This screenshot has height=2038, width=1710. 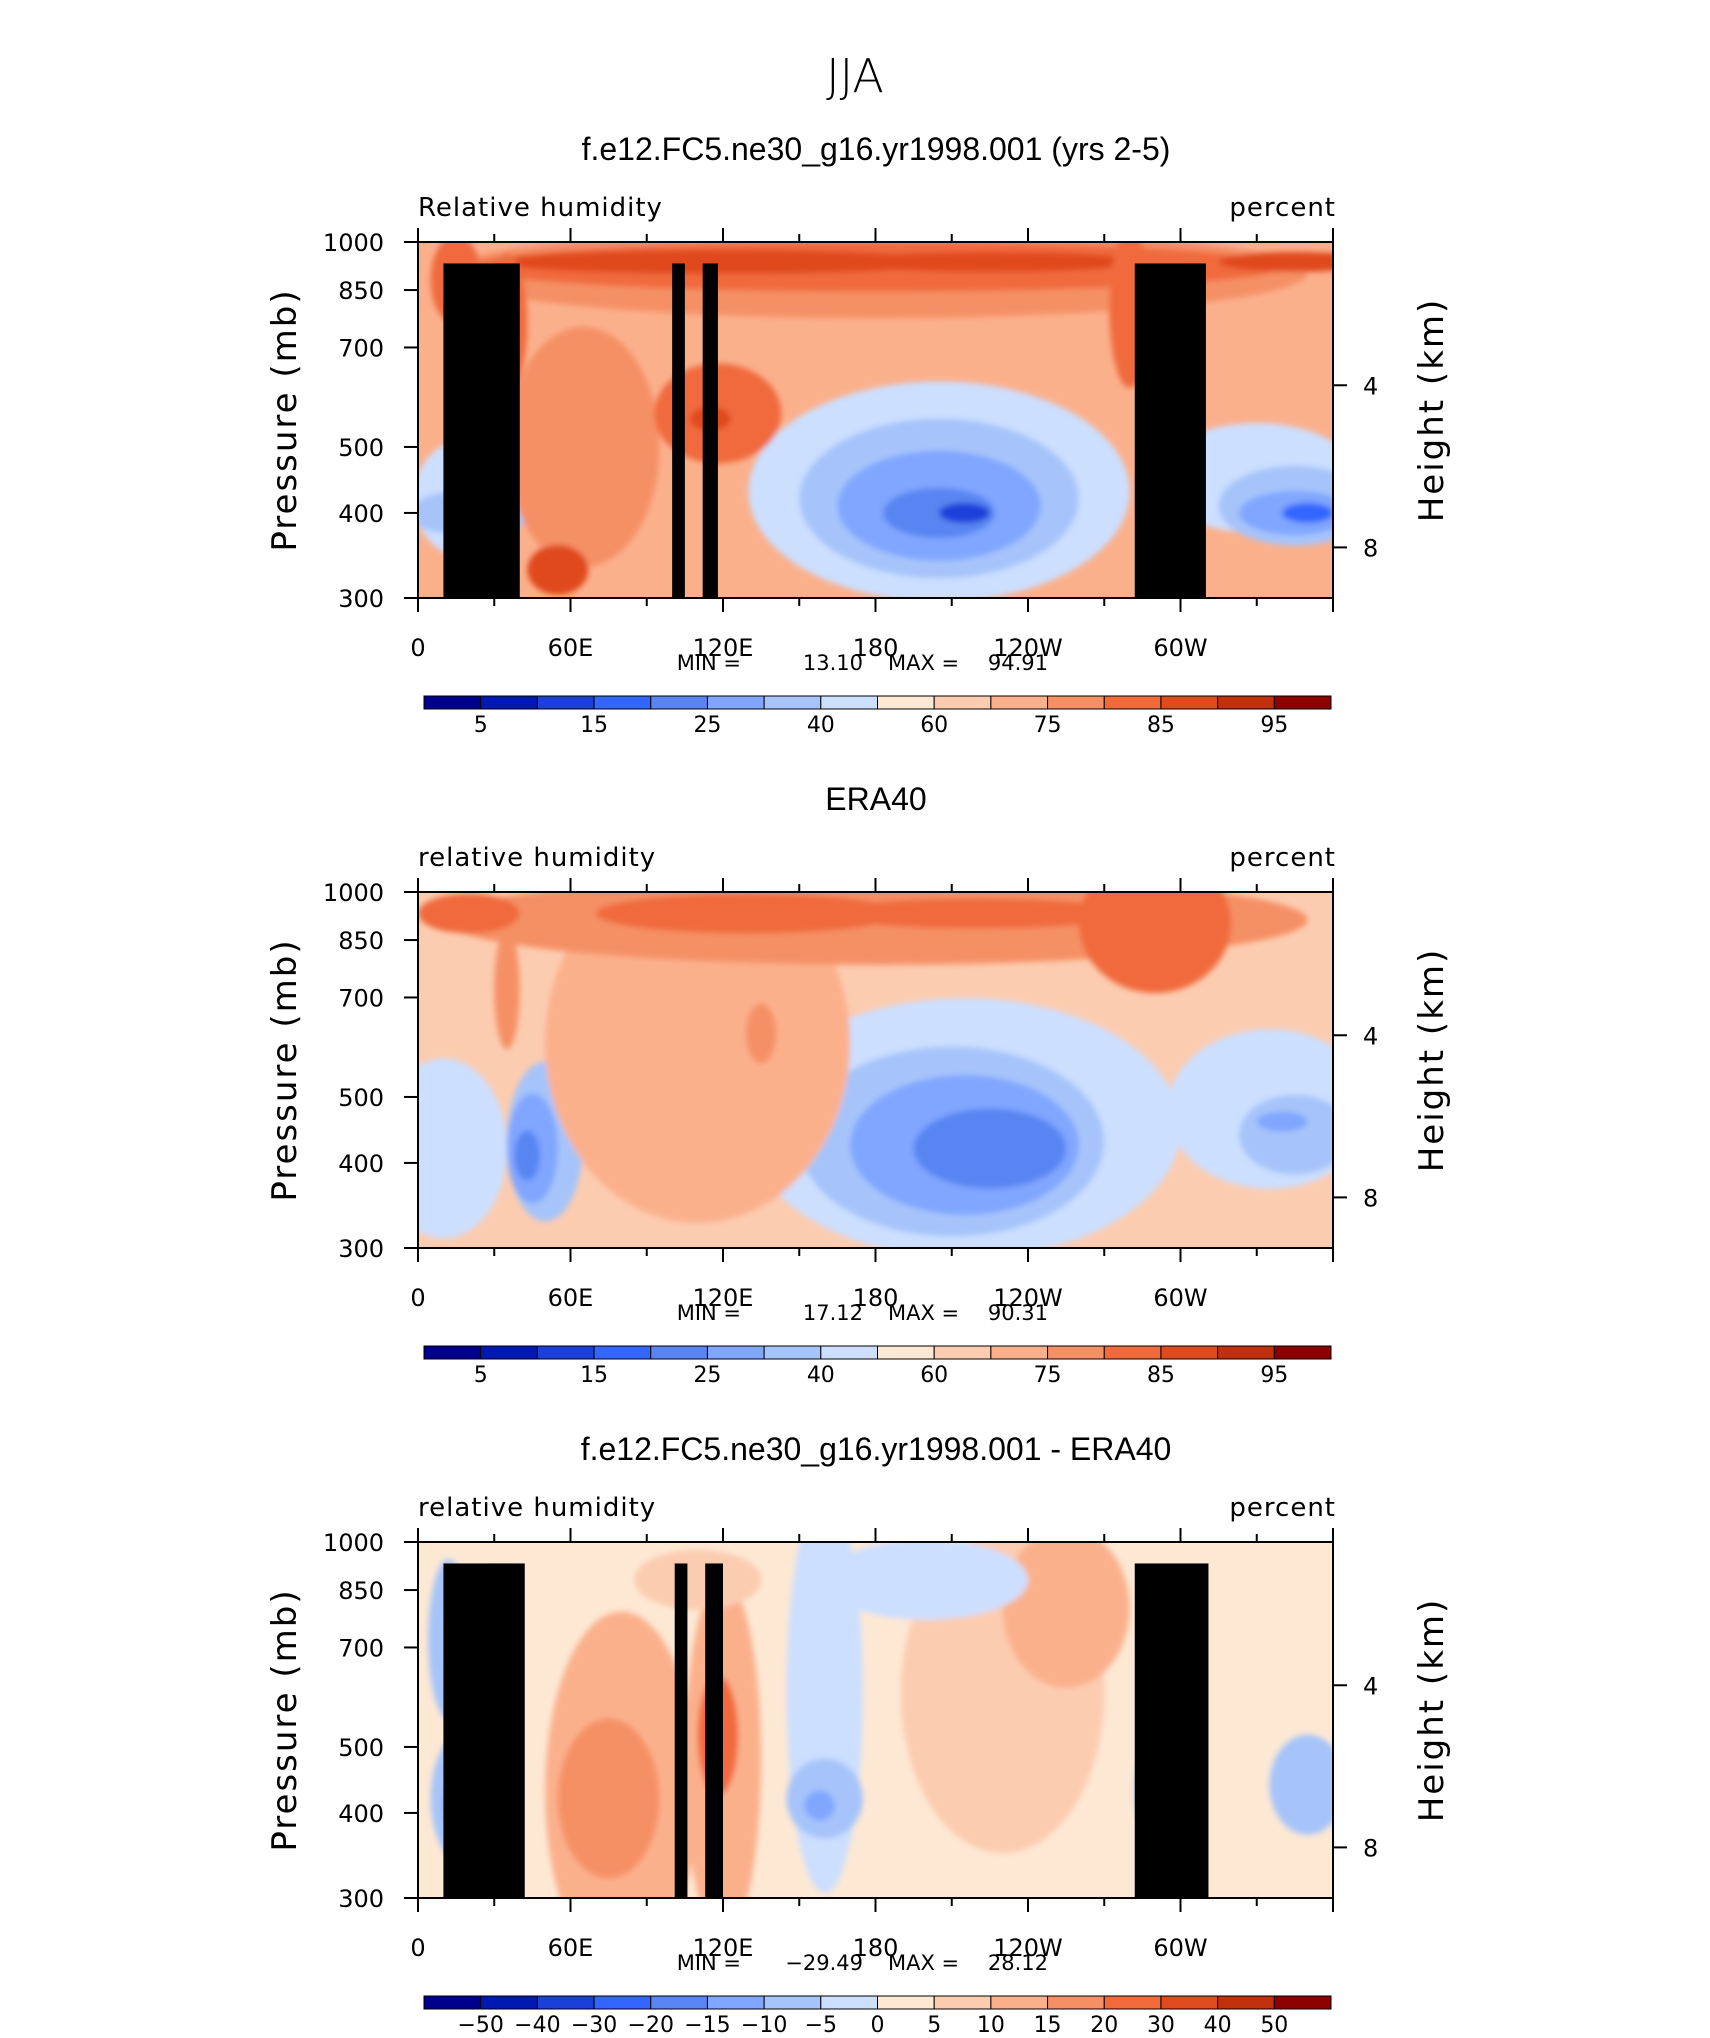 I want to click on colorbar: 5 15 25 40 60 75 85 95, so click(x=877, y=1366).